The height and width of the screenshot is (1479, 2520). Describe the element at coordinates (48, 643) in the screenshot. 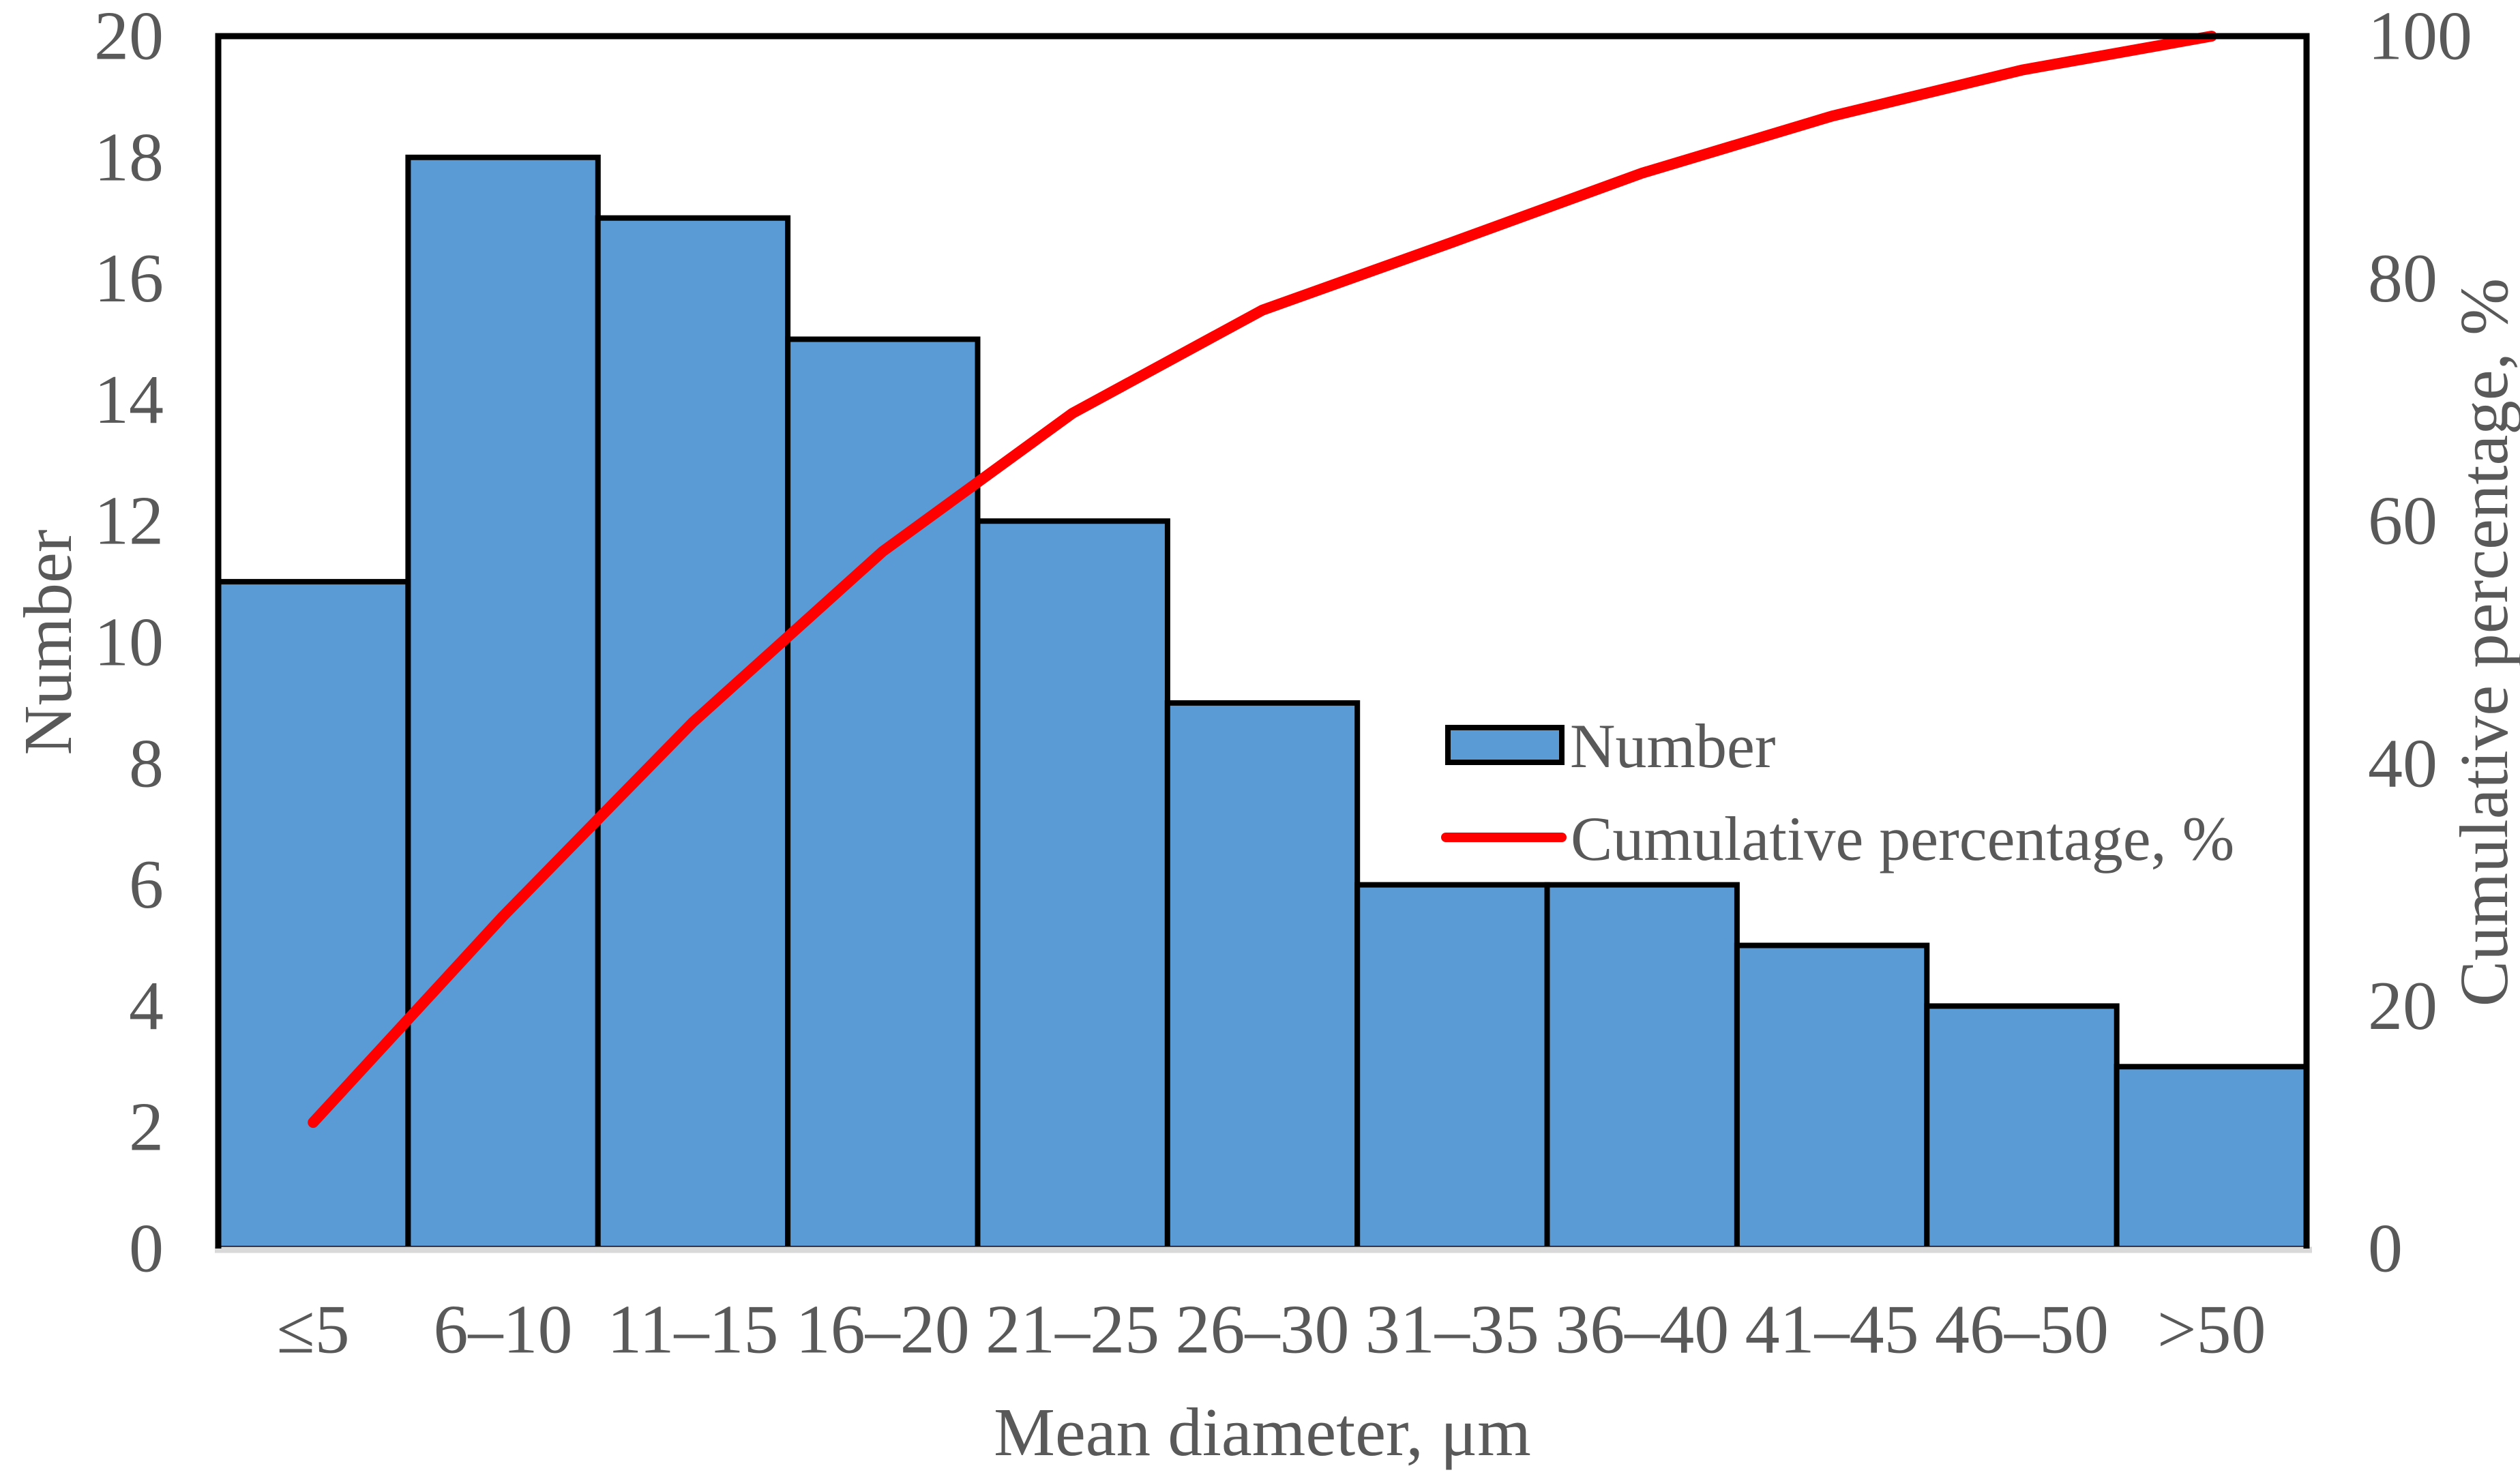

I see `left-axis-title: Number` at that location.